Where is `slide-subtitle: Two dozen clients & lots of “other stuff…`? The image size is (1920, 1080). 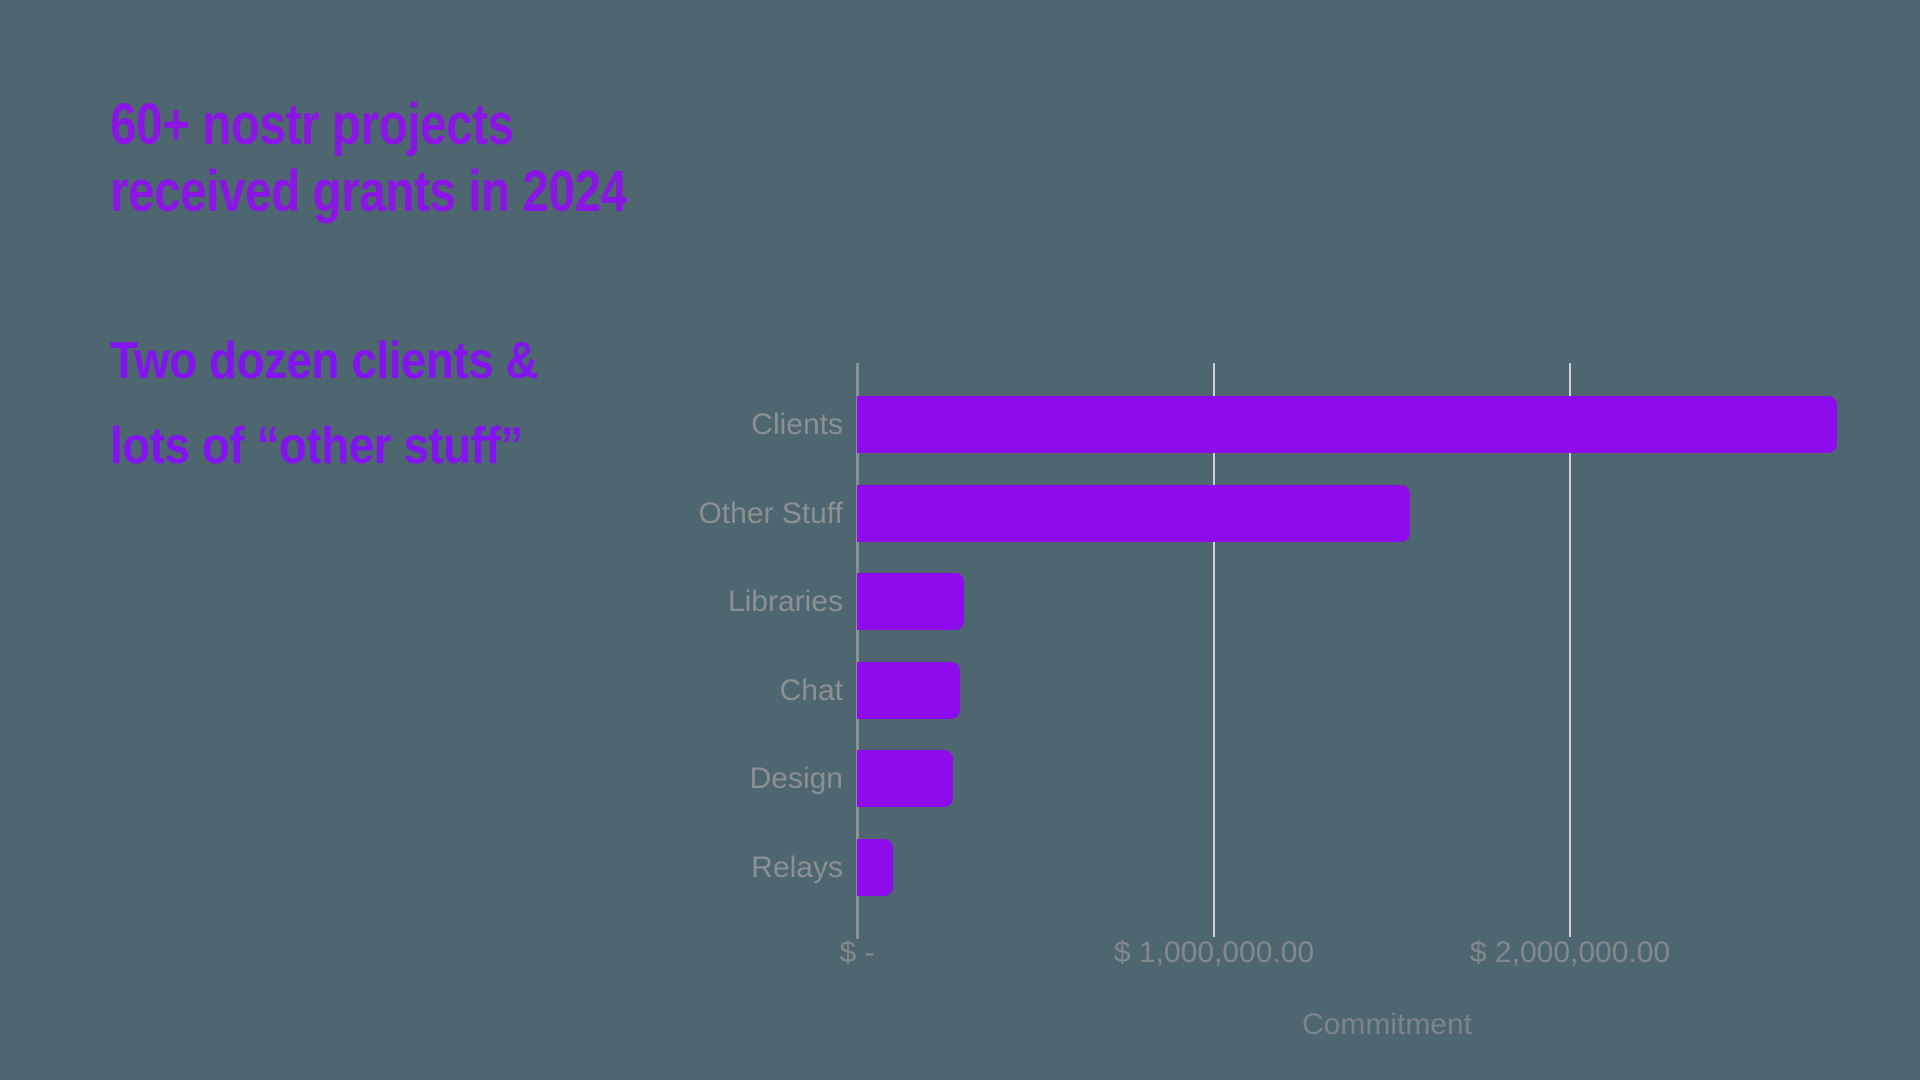 slide-subtitle: Two dozen clients & lots of “other stuff… is located at coordinates (324, 404).